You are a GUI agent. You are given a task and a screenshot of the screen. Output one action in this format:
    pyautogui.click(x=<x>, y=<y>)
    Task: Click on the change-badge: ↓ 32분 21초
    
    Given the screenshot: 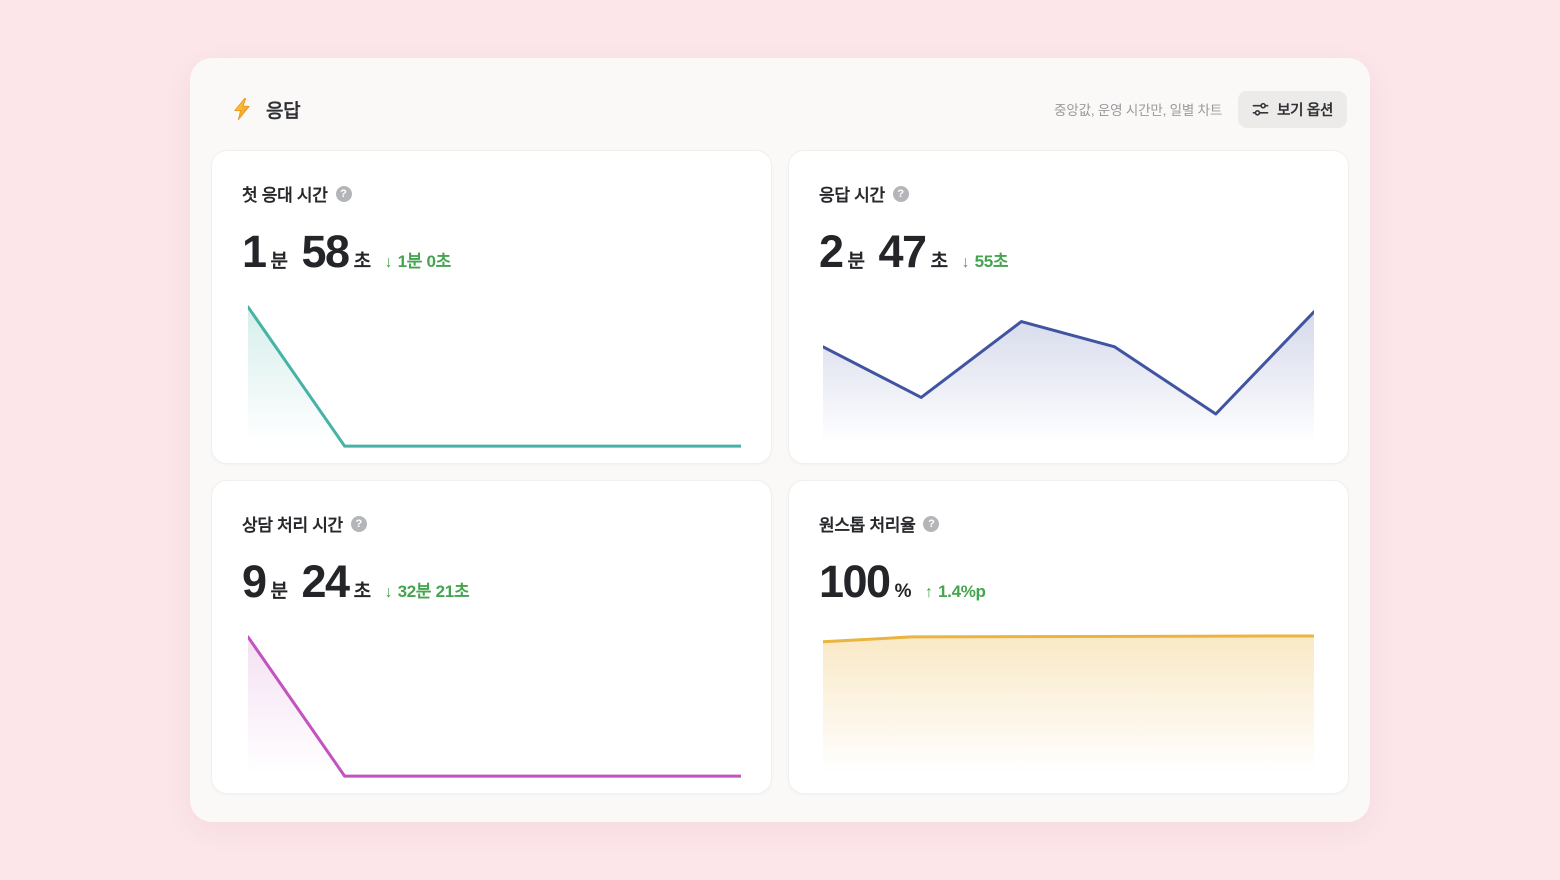 What is the action you would take?
    pyautogui.click(x=427, y=589)
    